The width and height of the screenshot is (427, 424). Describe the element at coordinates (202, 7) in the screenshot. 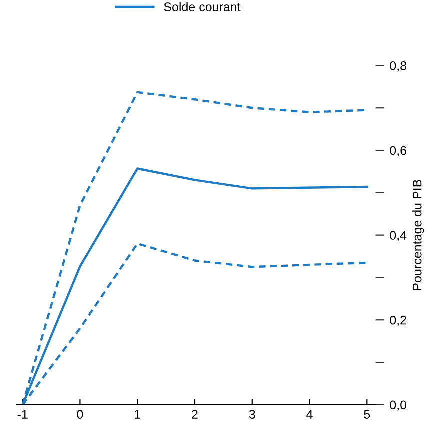

I see `legend-label: Solde courant` at that location.